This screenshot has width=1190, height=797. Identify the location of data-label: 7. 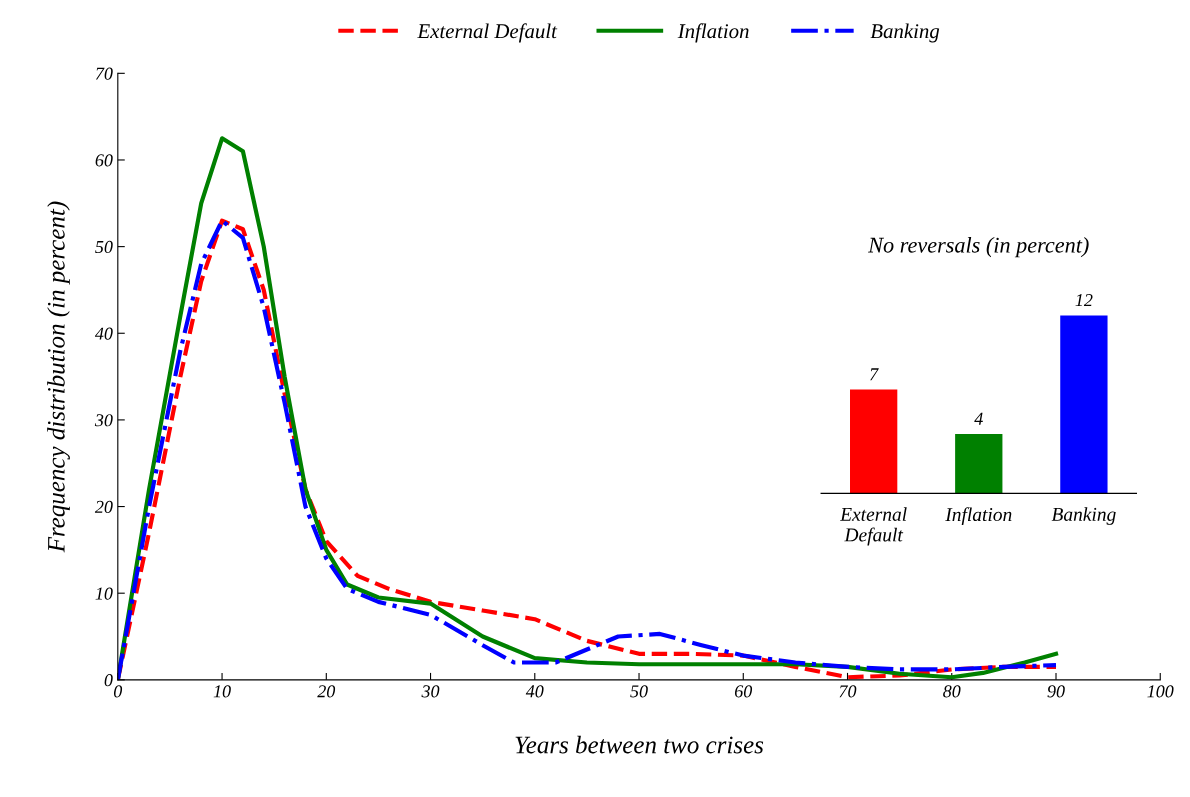
(874, 374).